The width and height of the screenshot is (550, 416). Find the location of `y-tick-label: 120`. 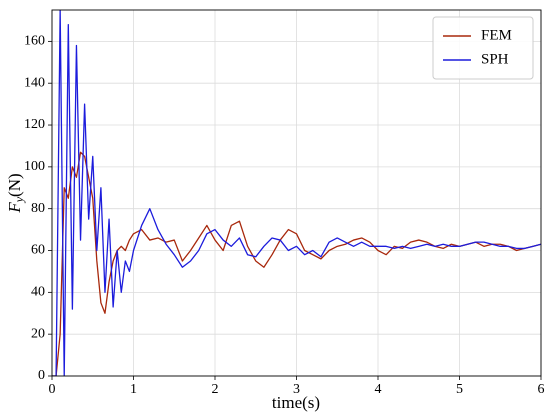

y-tick-label: 120 is located at coordinates (34, 124).